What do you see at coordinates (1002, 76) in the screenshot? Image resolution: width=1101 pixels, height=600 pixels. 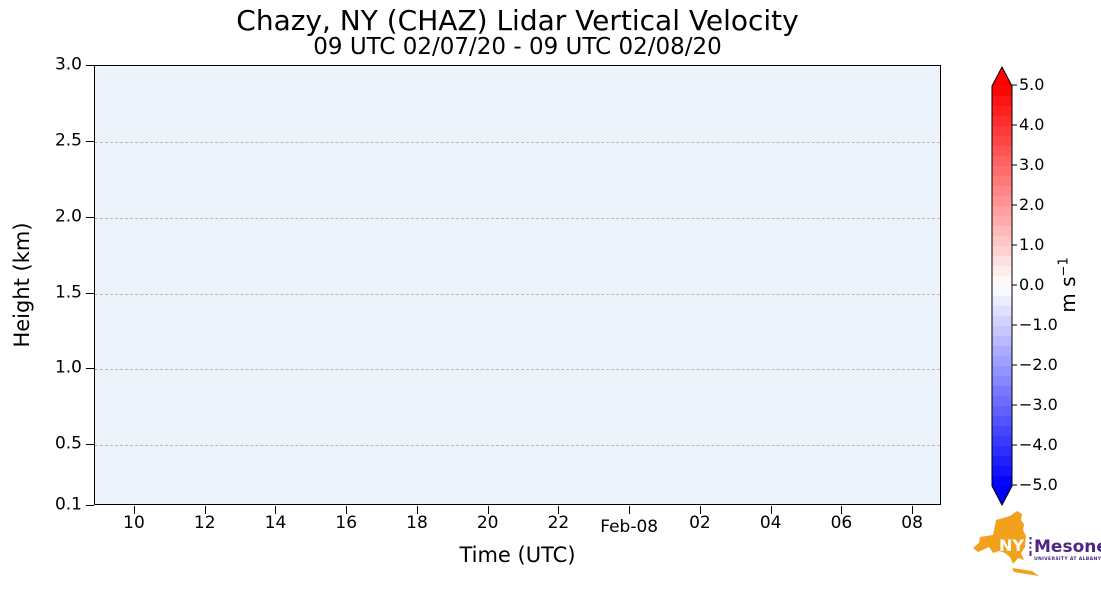 I see `colorbar-extend-max` at bounding box center [1002, 76].